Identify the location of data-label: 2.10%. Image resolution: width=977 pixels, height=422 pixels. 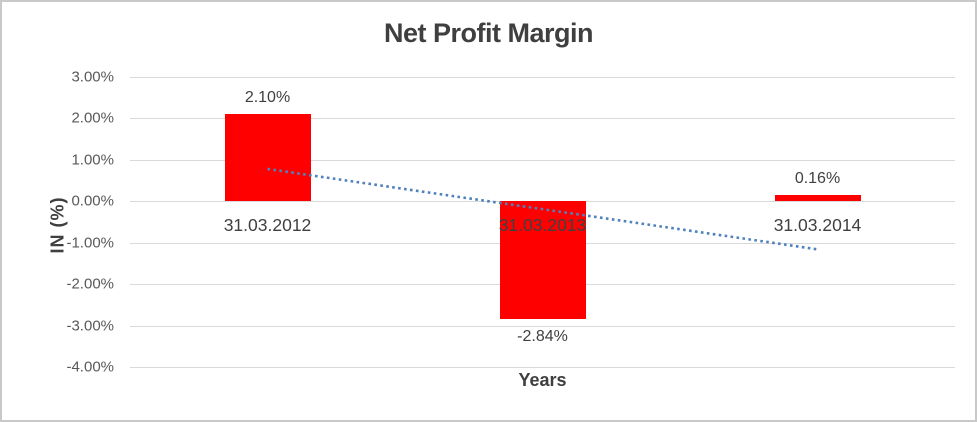
(267, 98).